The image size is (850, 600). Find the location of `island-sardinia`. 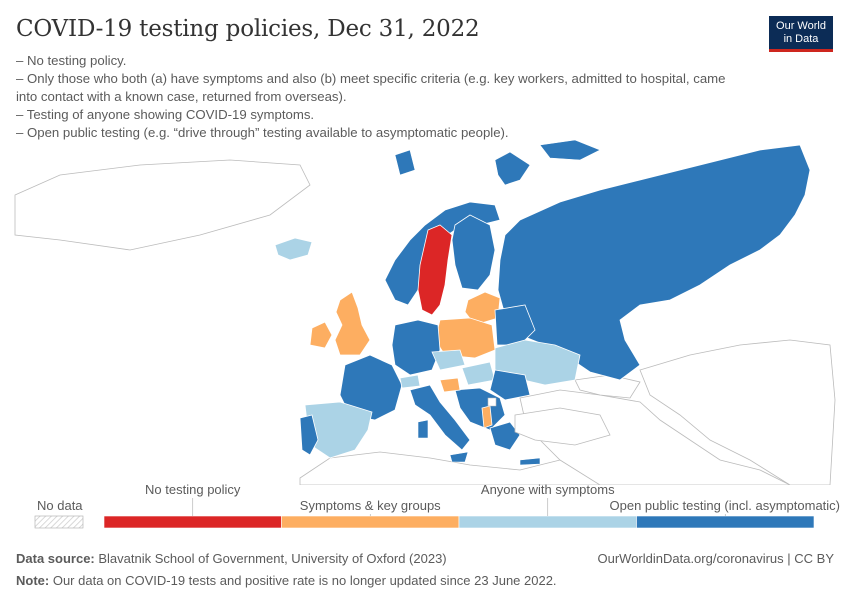

island-sardinia is located at coordinates (423, 429).